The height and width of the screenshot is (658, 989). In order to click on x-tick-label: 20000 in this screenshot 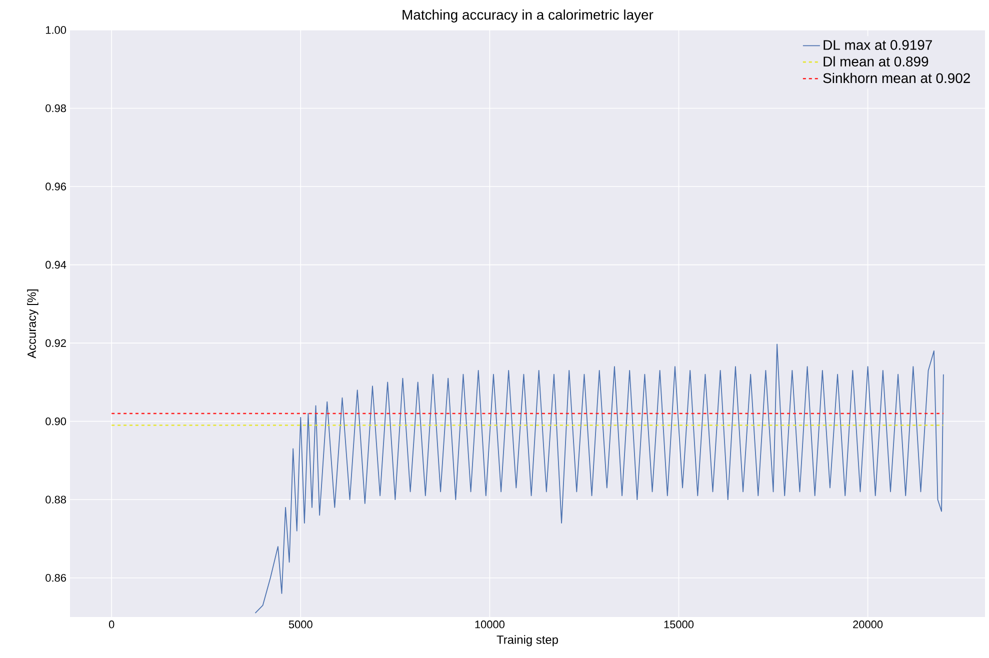, I will do `click(868, 624)`.